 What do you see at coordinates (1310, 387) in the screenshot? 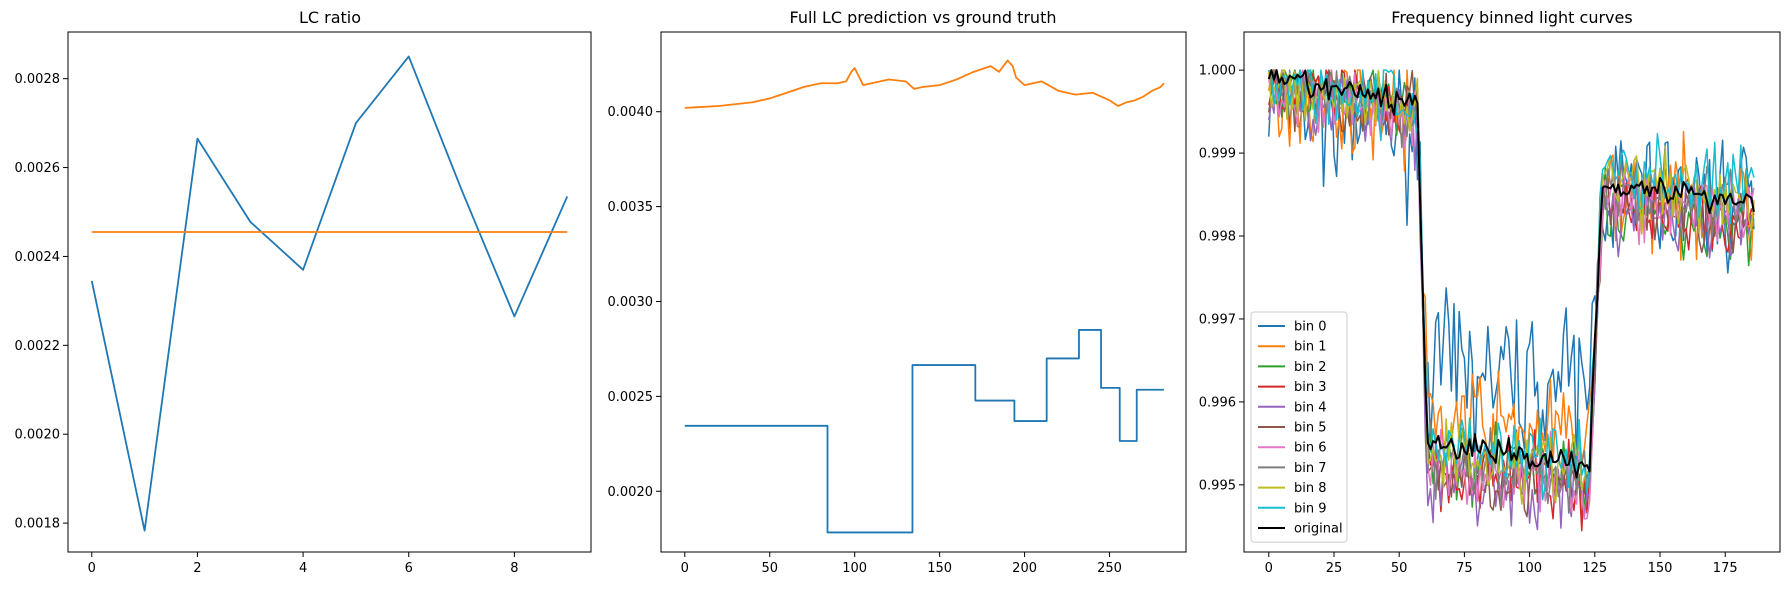
I see `legend-label: bin 3` at bounding box center [1310, 387].